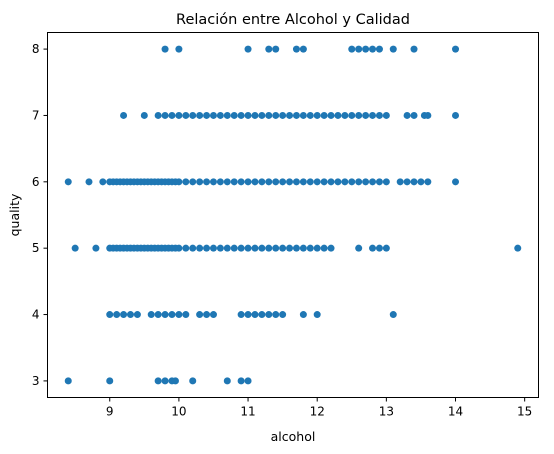 This screenshot has height=454, width=554. I want to click on y-tick-label: 8, so click(36, 49).